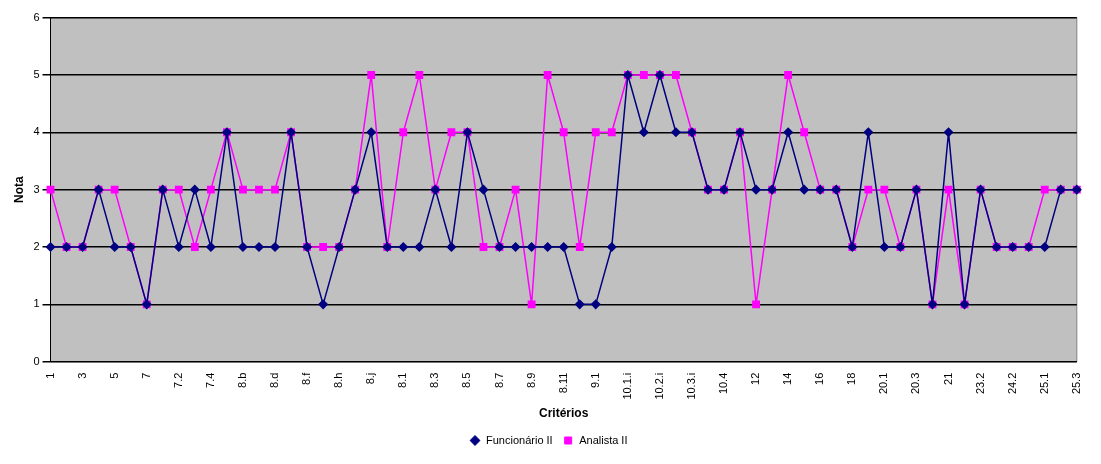 Image resolution: width=1101 pixels, height=464 pixels. I want to click on x-tick-label: 5, so click(113, 375).